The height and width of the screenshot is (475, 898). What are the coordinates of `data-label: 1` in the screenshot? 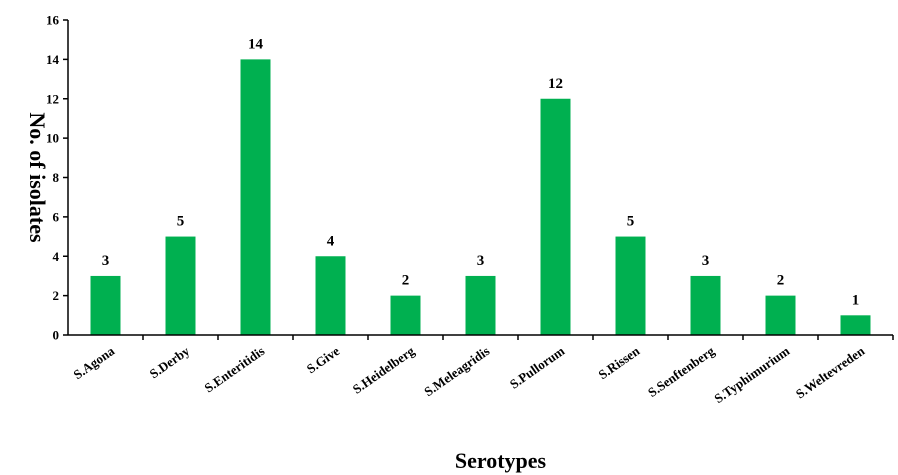 It's located at (856, 300).